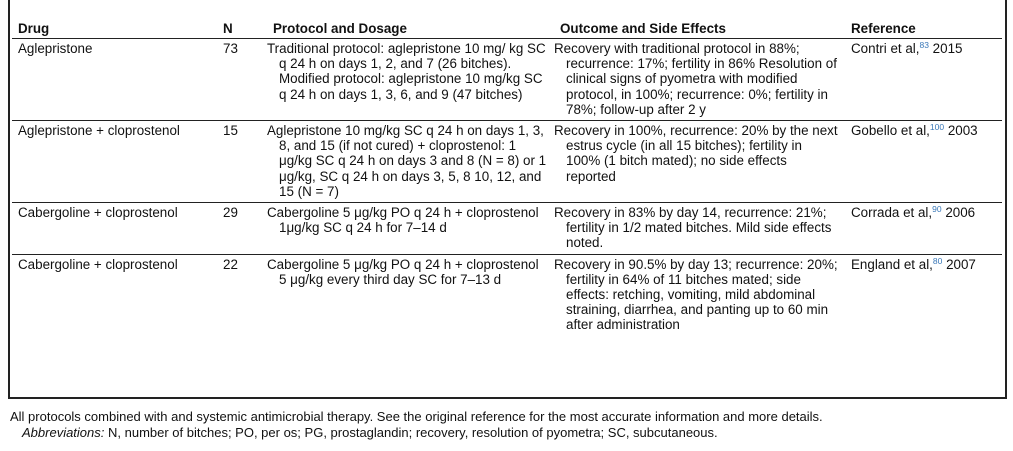 The height and width of the screenshot is (451, 1013). What do you see at coordinates (923, 228) in the screenshot?
I see `reference-cell: Corrada et al,90 2006` at bounding box center [923, 228].